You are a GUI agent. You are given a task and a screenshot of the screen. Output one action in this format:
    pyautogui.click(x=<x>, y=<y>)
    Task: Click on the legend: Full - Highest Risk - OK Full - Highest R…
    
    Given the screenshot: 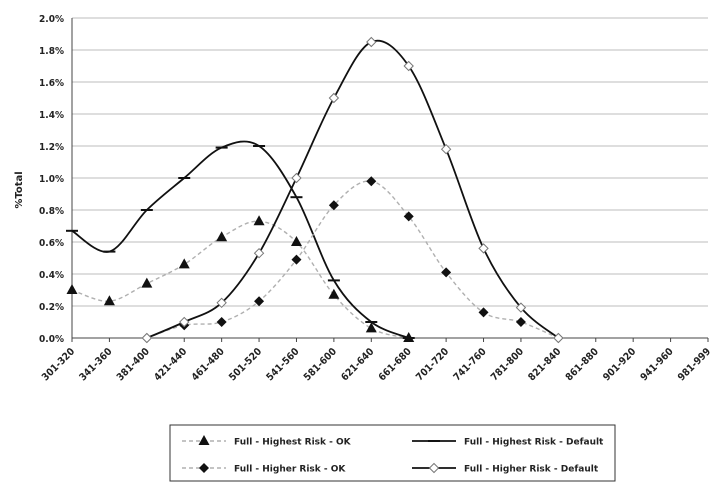 What is the action you would take?
    pyautogui.click(x=392, y=453)
    